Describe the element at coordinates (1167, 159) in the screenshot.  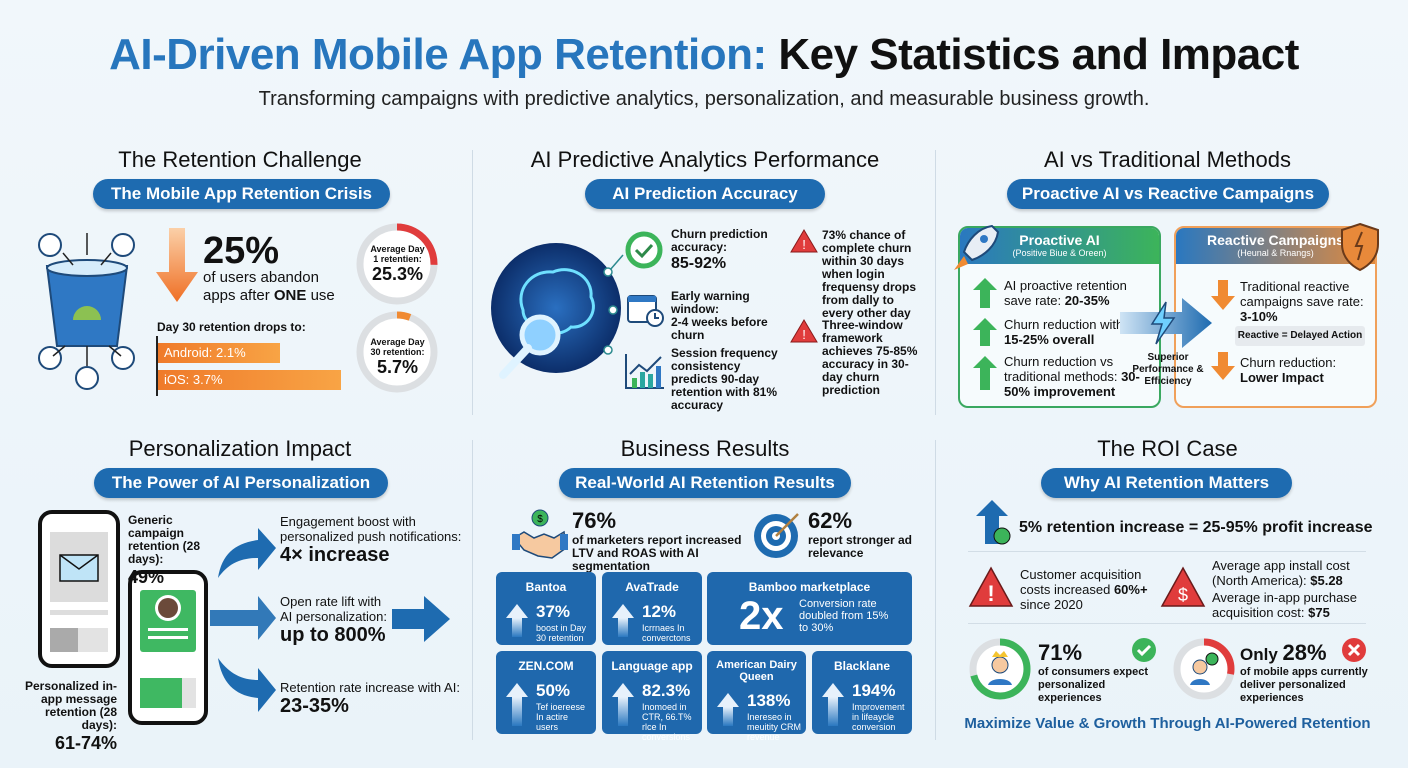
I see `section-title: AI vs Traditional Methods` at that location.